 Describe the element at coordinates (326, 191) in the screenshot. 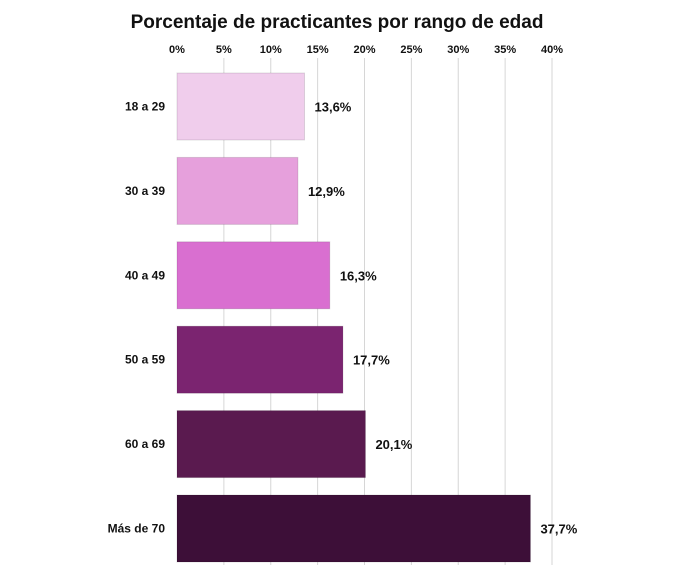

I see `value-label-2: 12,9%` at that location.